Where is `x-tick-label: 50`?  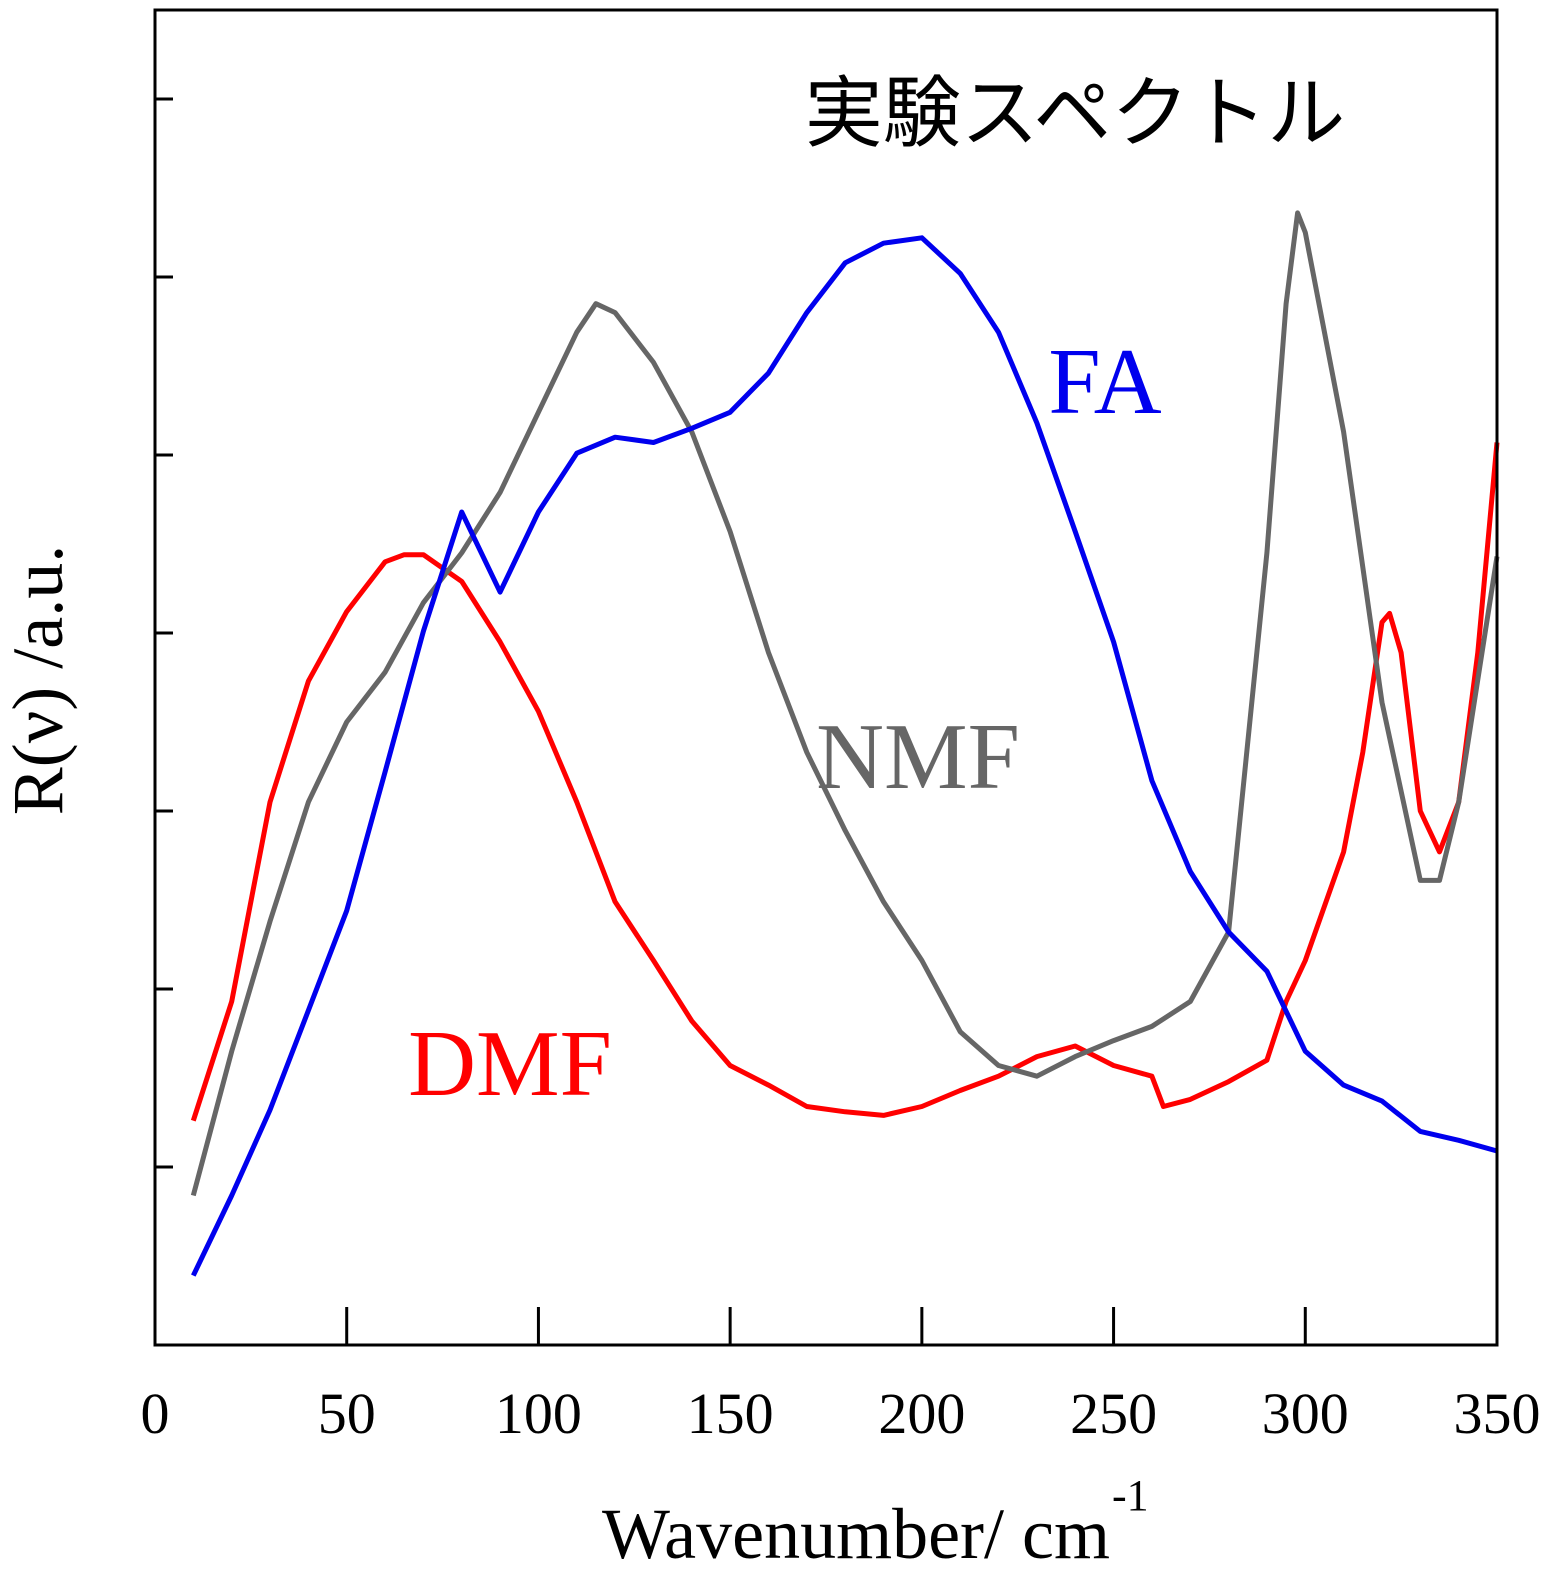 x-tick-label: 50 is located at coordinates (347, 1413).